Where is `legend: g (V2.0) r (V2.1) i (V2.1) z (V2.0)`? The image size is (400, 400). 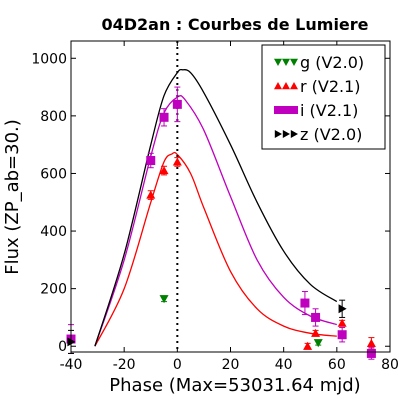
legend: g (V2.0) r (V2.1) i (V2.1) z (V2.0) is located at coordinates (323, 97).